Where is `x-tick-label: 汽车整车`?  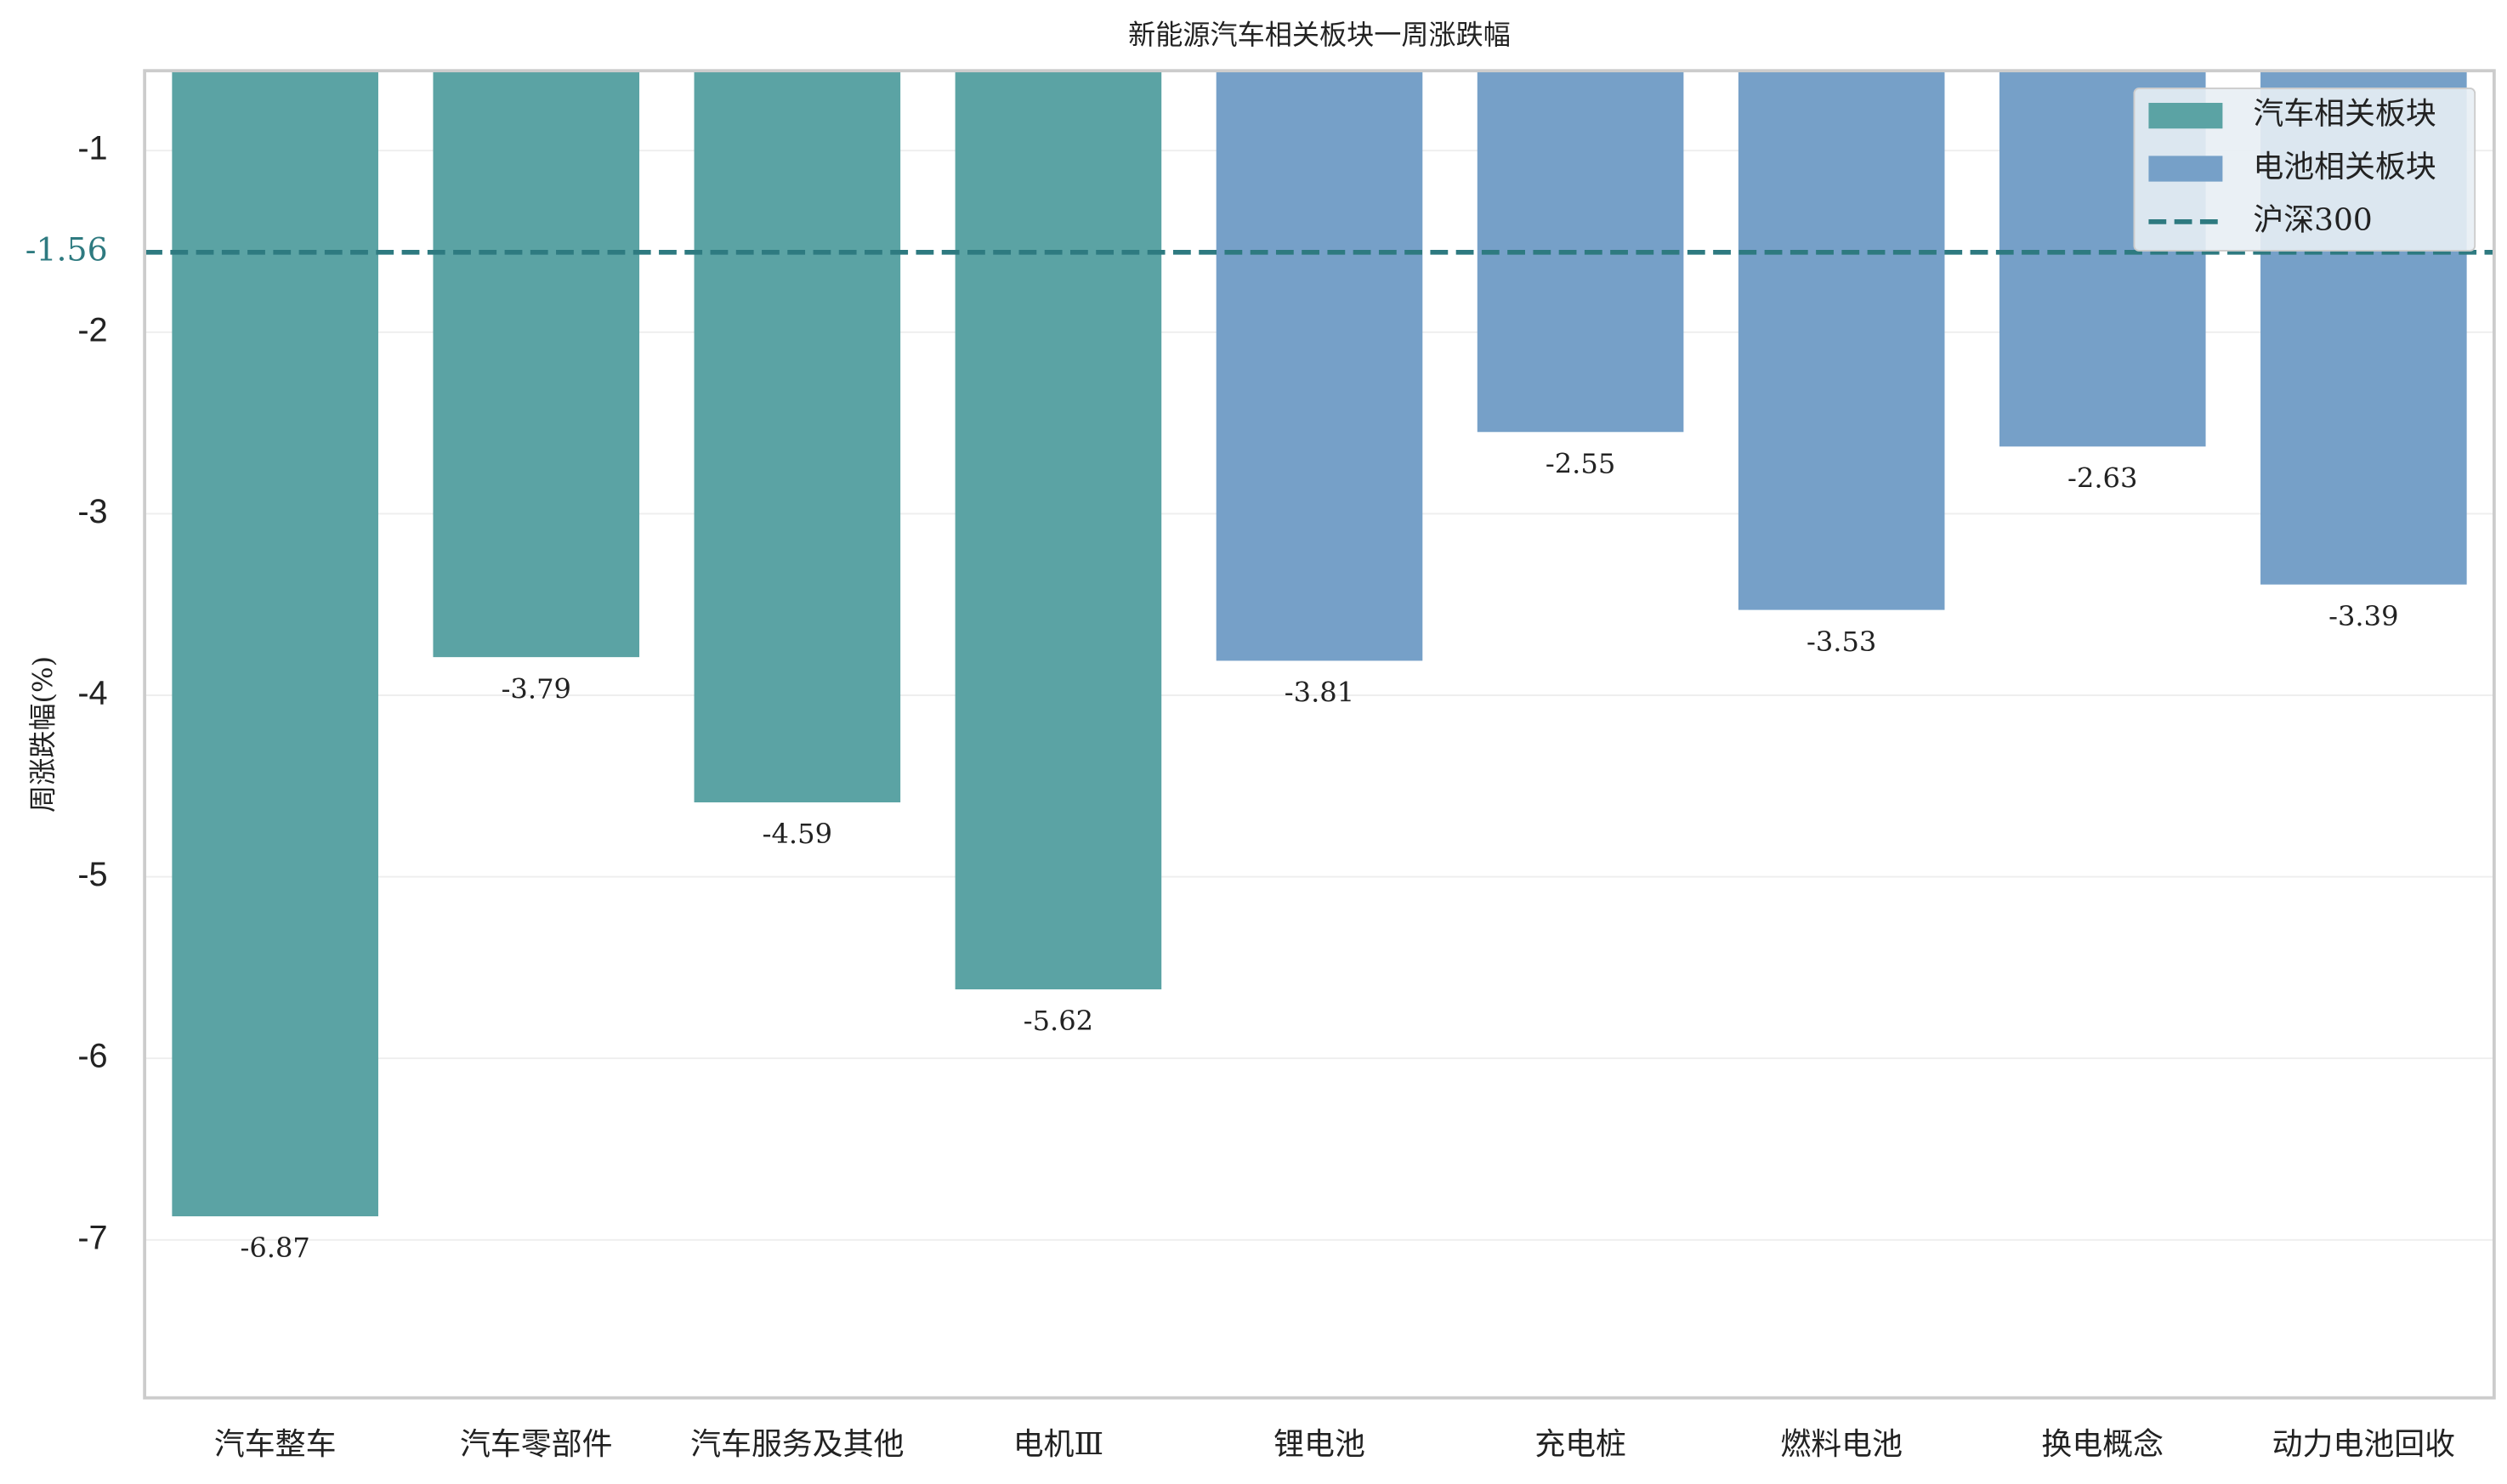
x-tick-label: 汽车整车 is located at coordinates (276, 1444).